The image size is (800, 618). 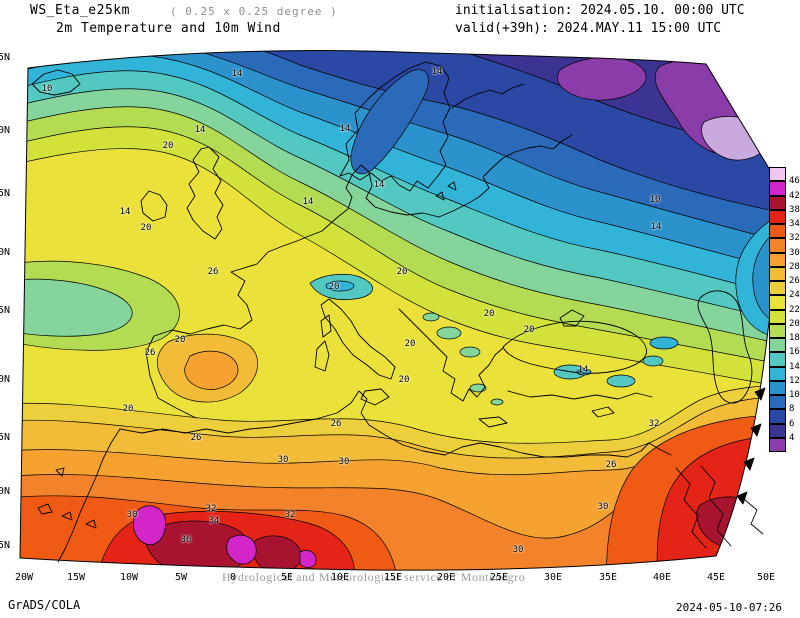 What do you see at coordinates (584, 372) in the screenshot?
I see `anatolia-core` at bounding box center [584, 372].